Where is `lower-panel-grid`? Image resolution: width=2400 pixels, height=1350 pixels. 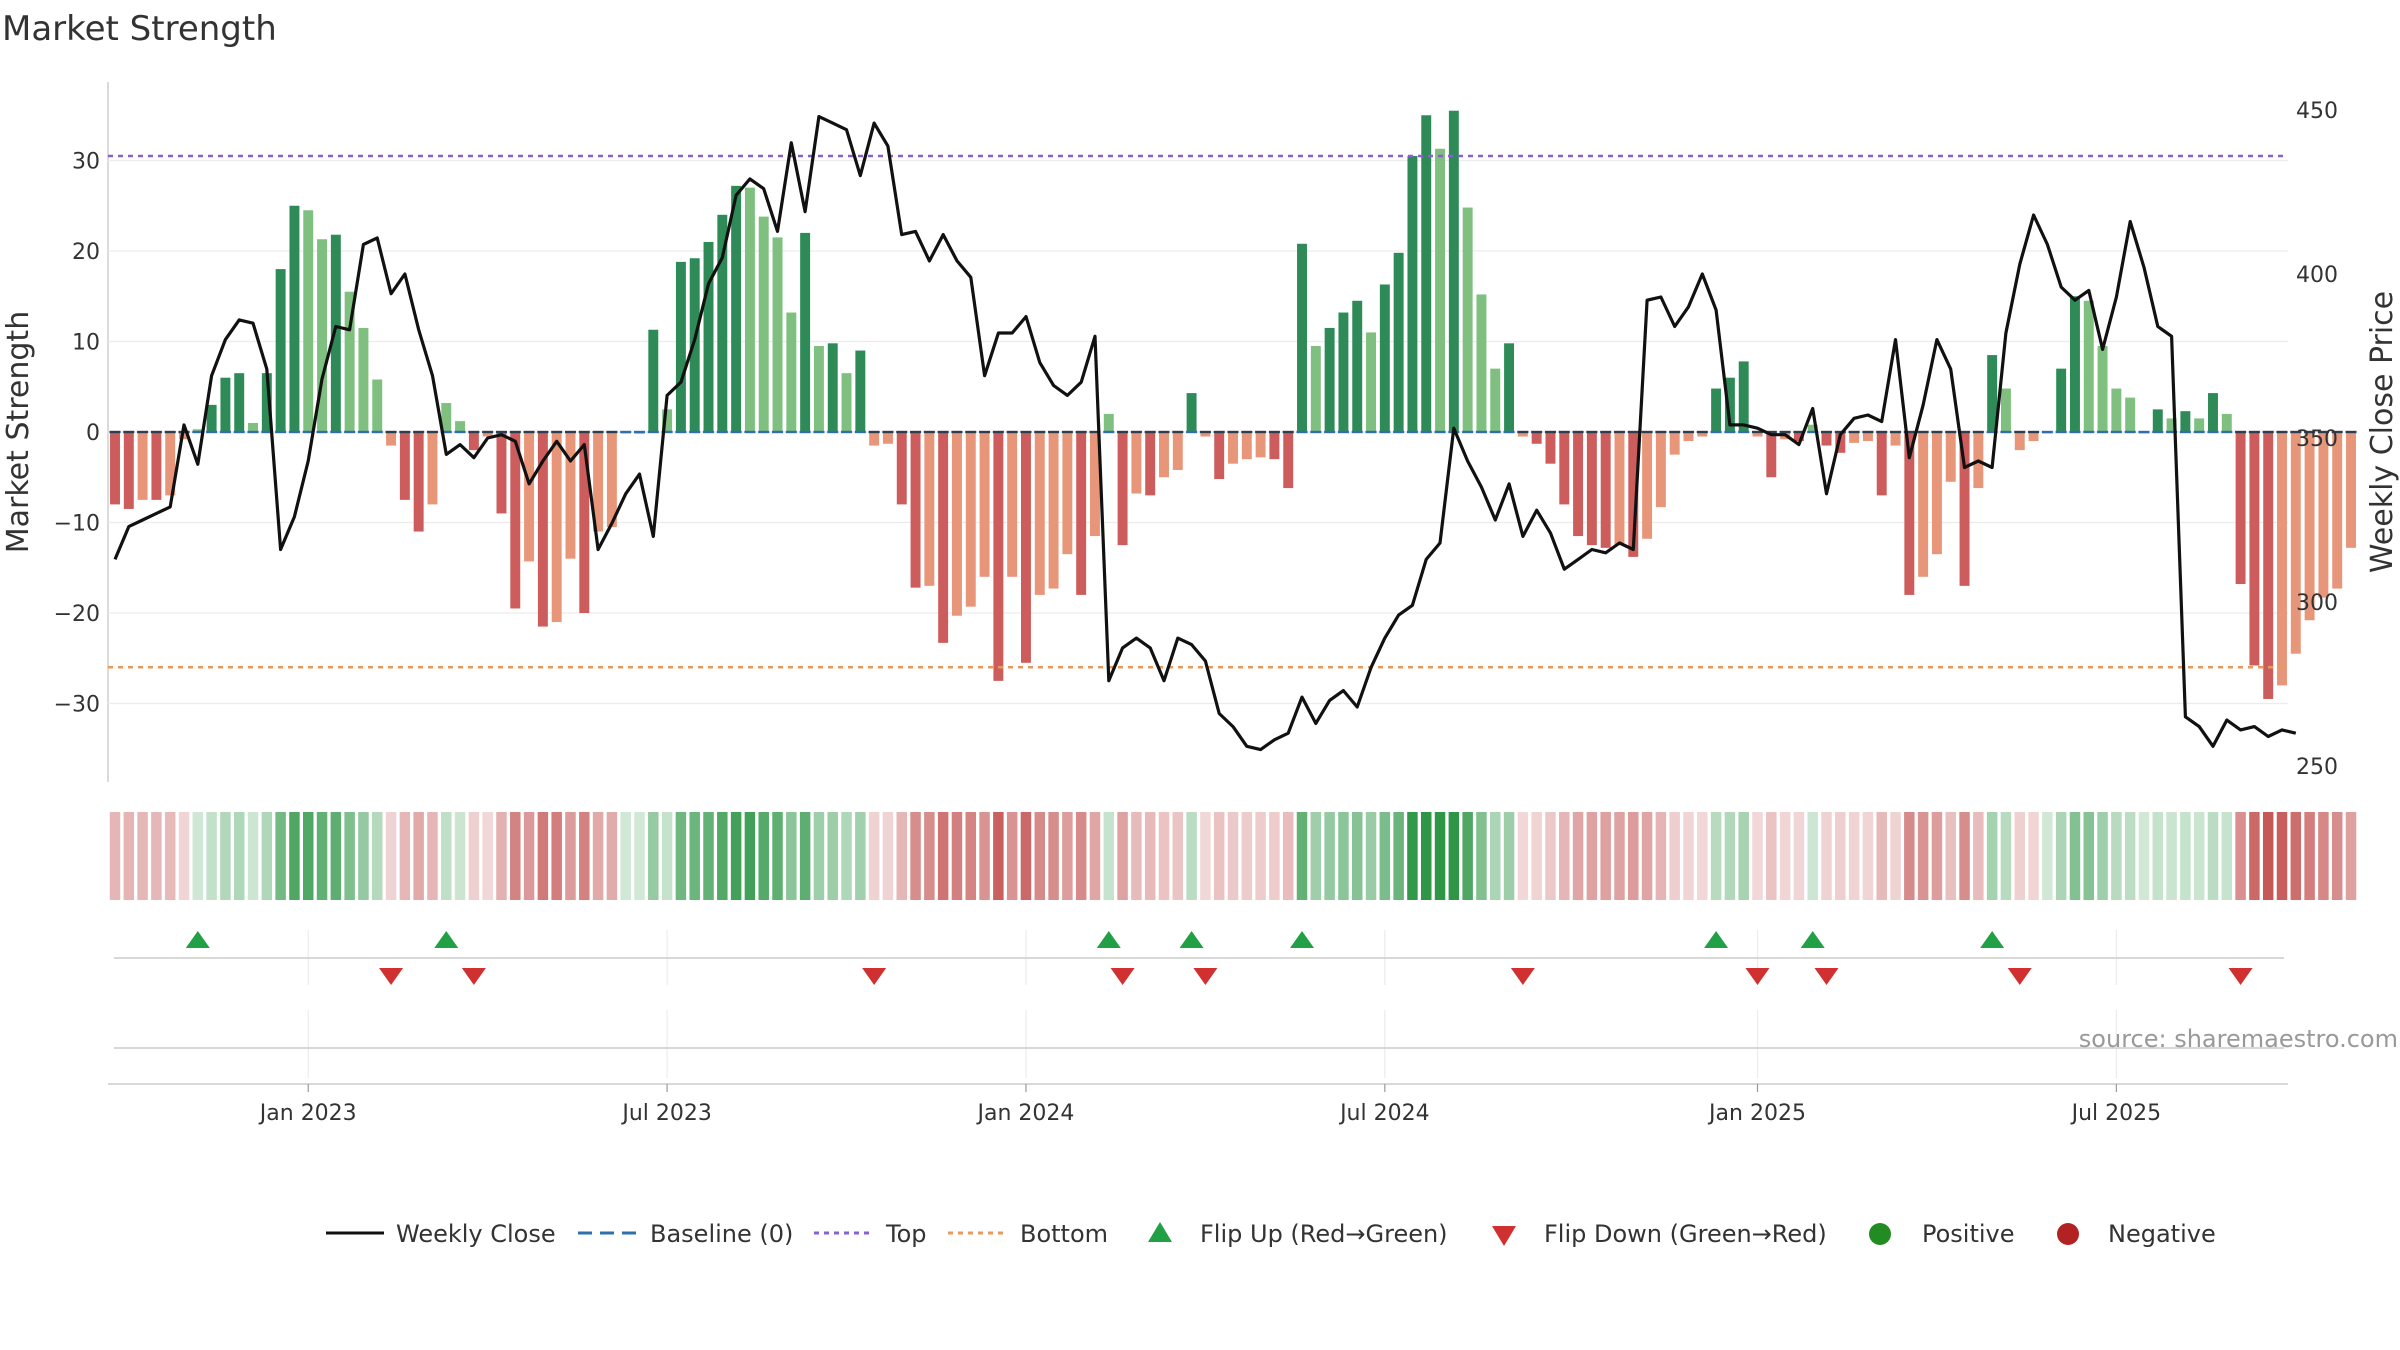
lower-panel-grid is located at coordinates (1212, 1004).